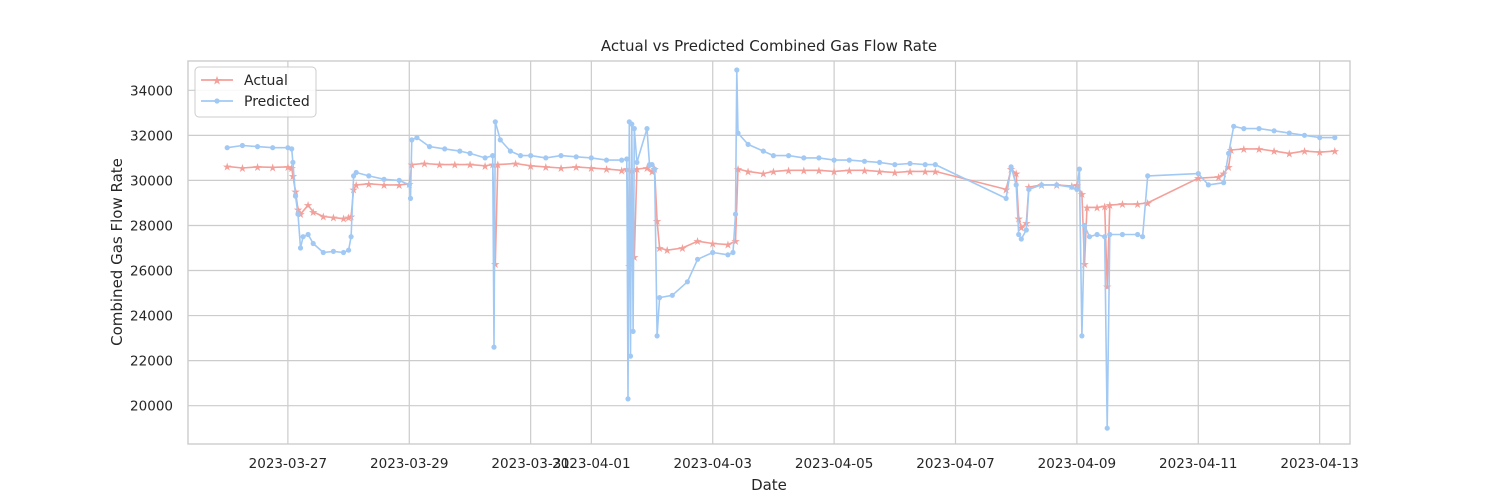 The width and height of the screenshot is (1500, 500). Describe the element at coordinates (277, 102) in the screenshot. I see `legend-label-predicted: Predicted` at that location.